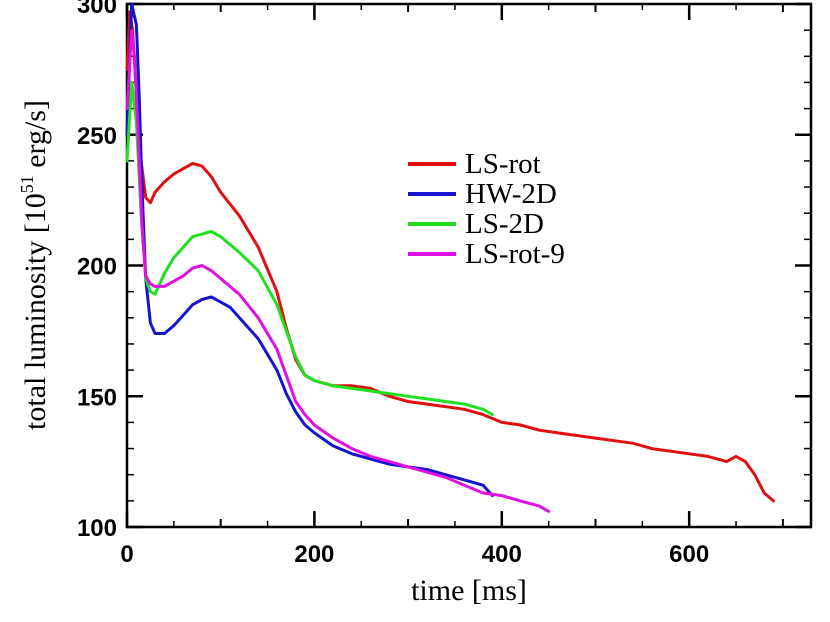  I want to click on y-tick-label: 100, so click(97, 528).